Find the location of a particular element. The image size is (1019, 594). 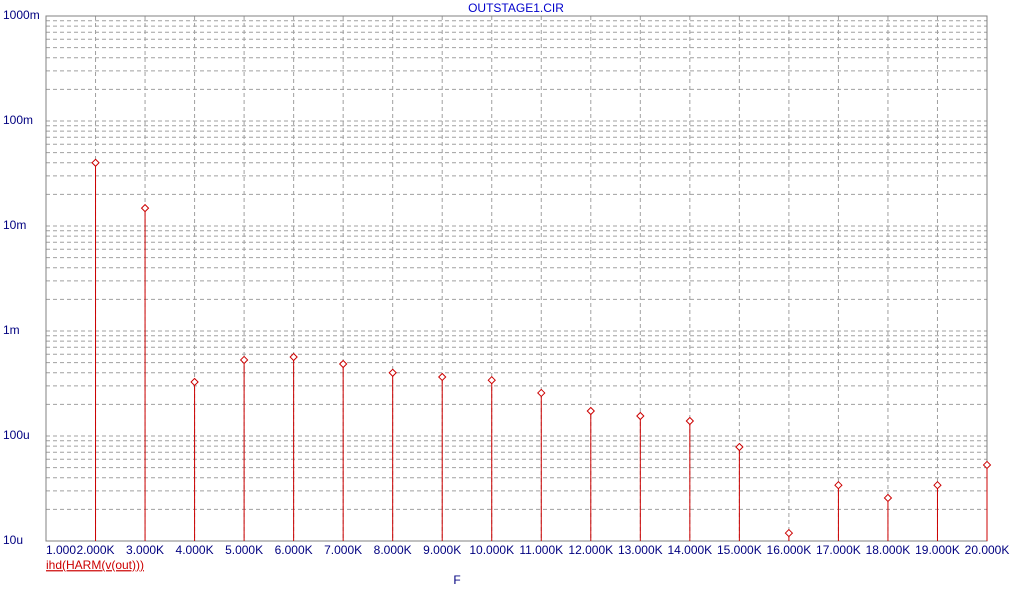

x-tick-label: 1.000 is located at coordinates (61, 550).